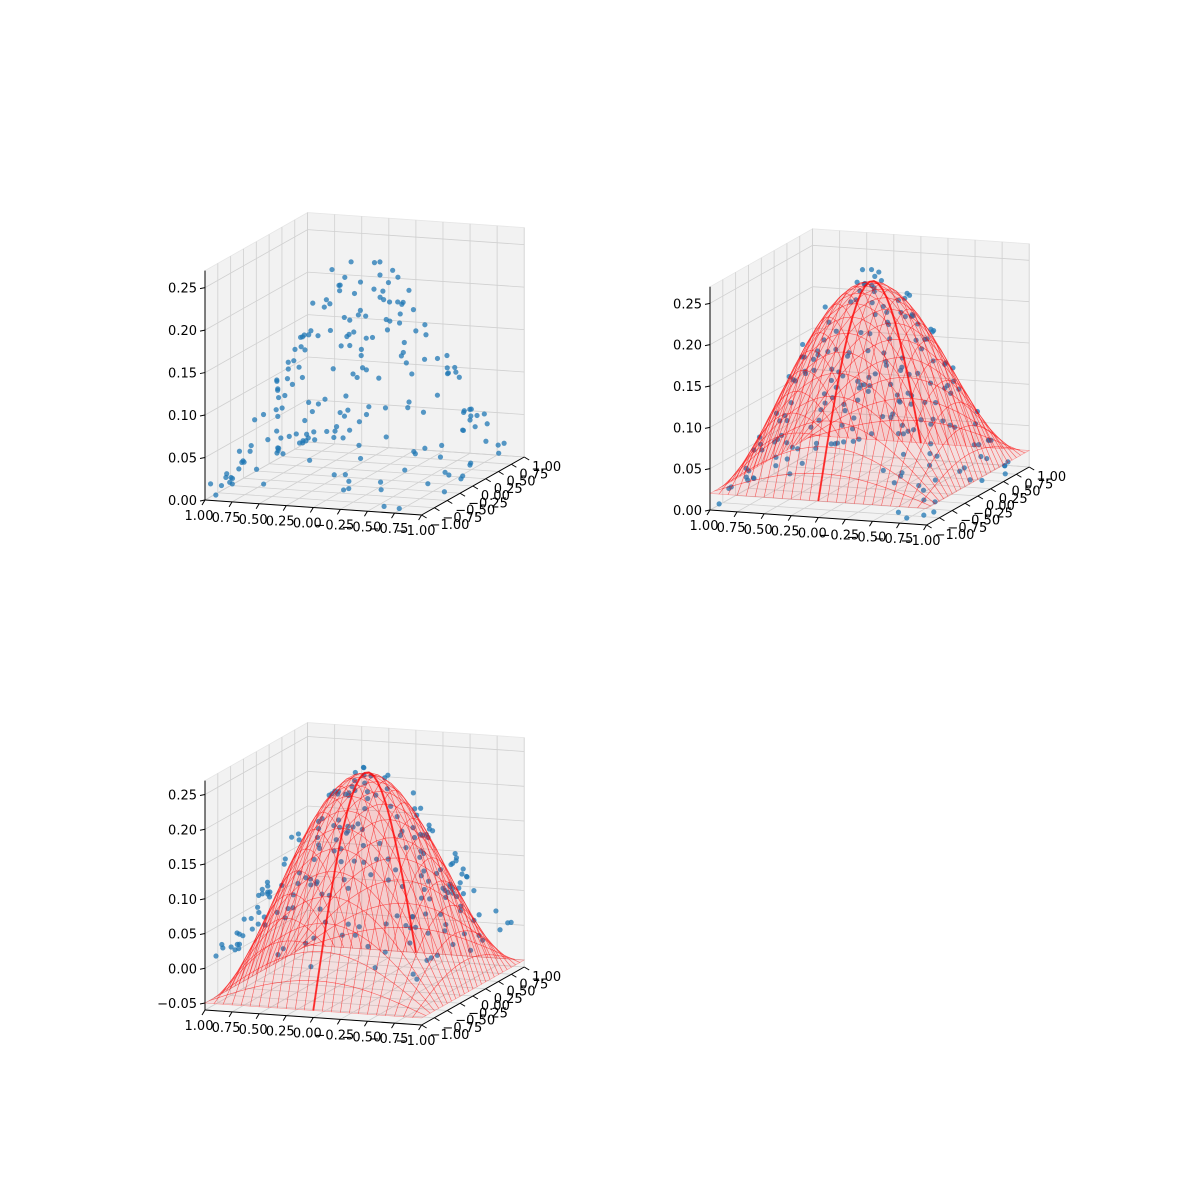 The width and height of the screenshot is (1200, 1200). What do you see at coordinates (731, 528) in the screenshot?
I see `x-tick-label: 0.75` at bounding box center [731, 528].